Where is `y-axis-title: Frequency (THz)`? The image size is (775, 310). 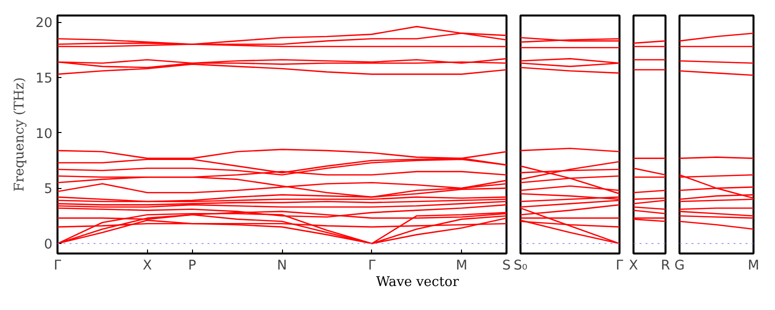
y-axis-title: Frequency (THz) is located at coordinates (20, 134).